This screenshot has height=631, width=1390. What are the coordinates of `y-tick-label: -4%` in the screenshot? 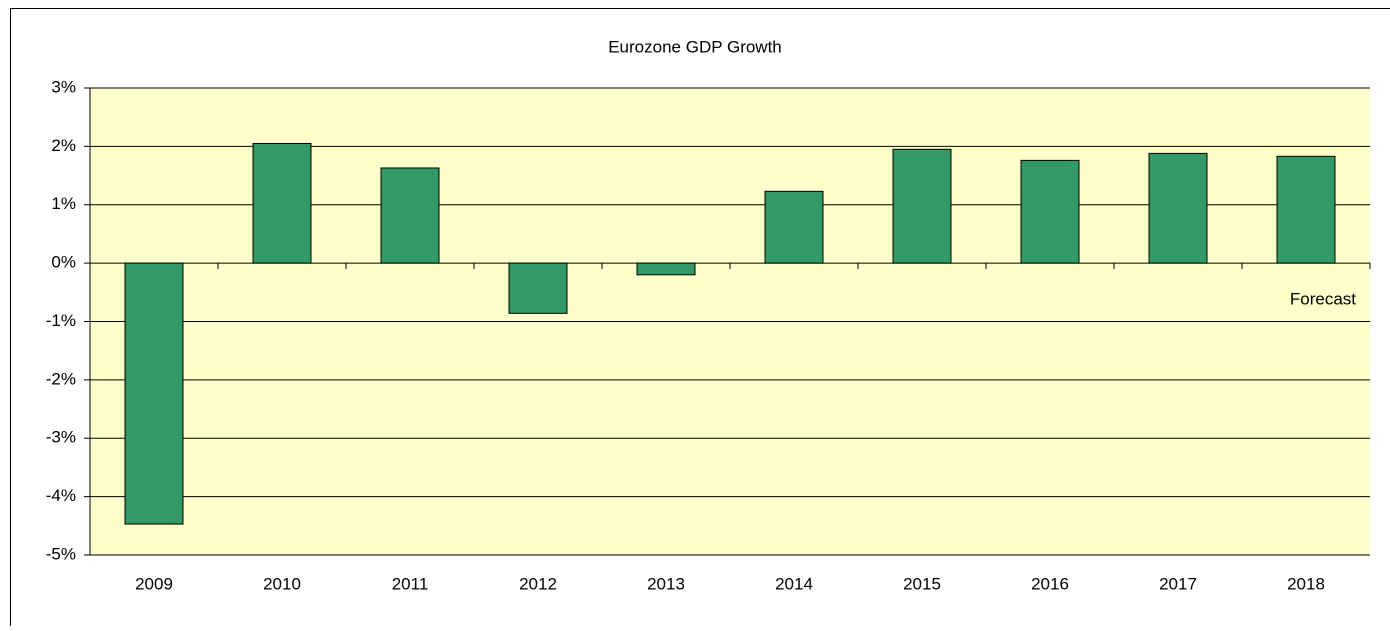 It's located at (61, 495).